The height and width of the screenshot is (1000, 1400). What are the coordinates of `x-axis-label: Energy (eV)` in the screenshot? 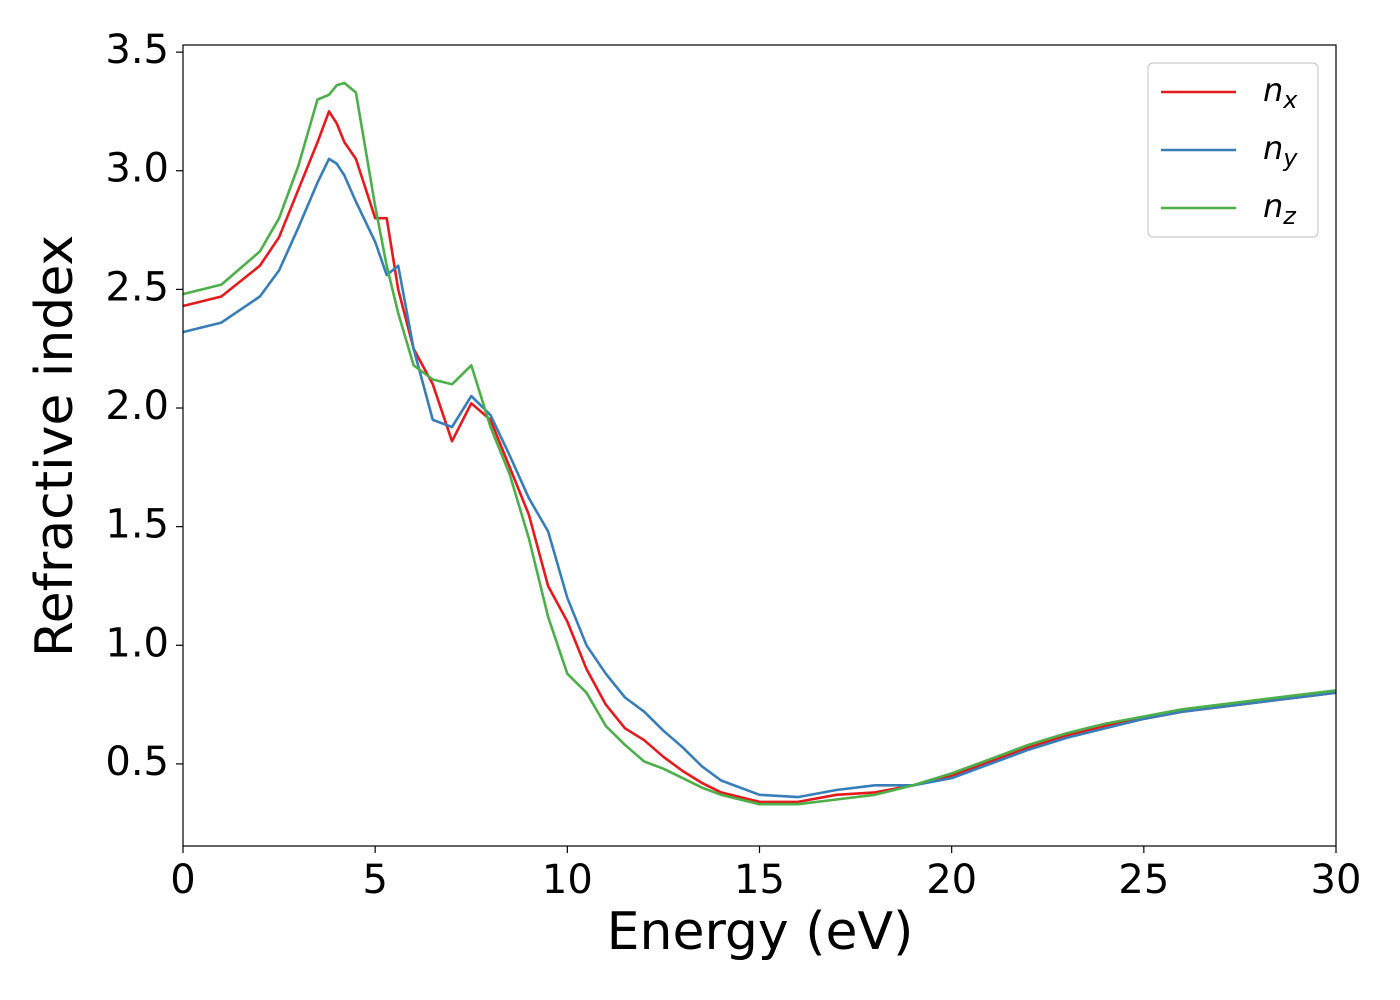 It's located at (760, 932).